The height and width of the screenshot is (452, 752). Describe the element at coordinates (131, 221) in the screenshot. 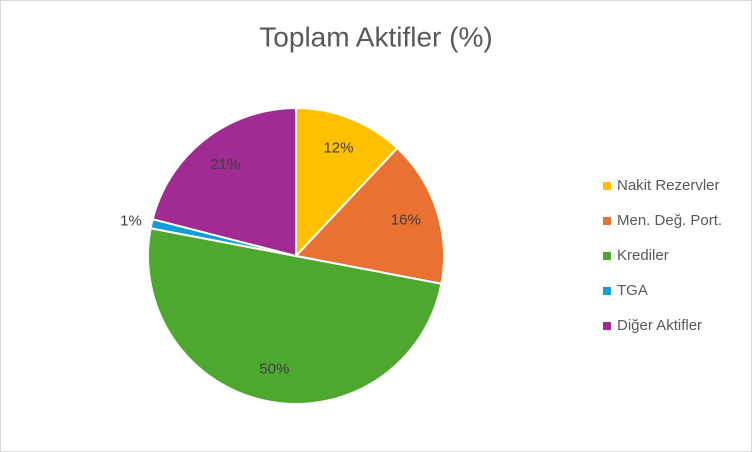

I see `data-label: 1%` at that location.